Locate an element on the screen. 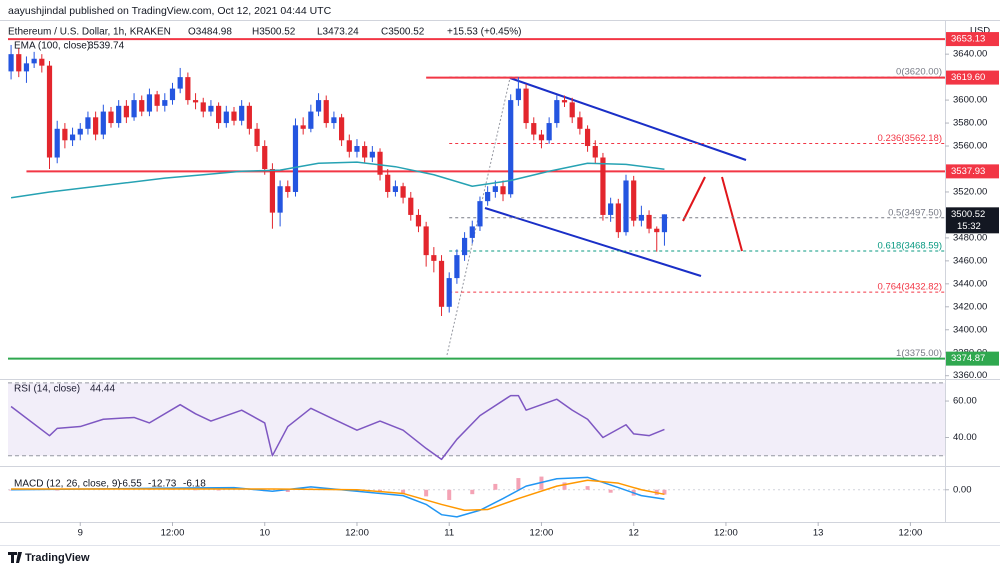 This screenshot has height=571, width=1000. macd-hist-value: -6.55 is located at coordinates (130, 484).